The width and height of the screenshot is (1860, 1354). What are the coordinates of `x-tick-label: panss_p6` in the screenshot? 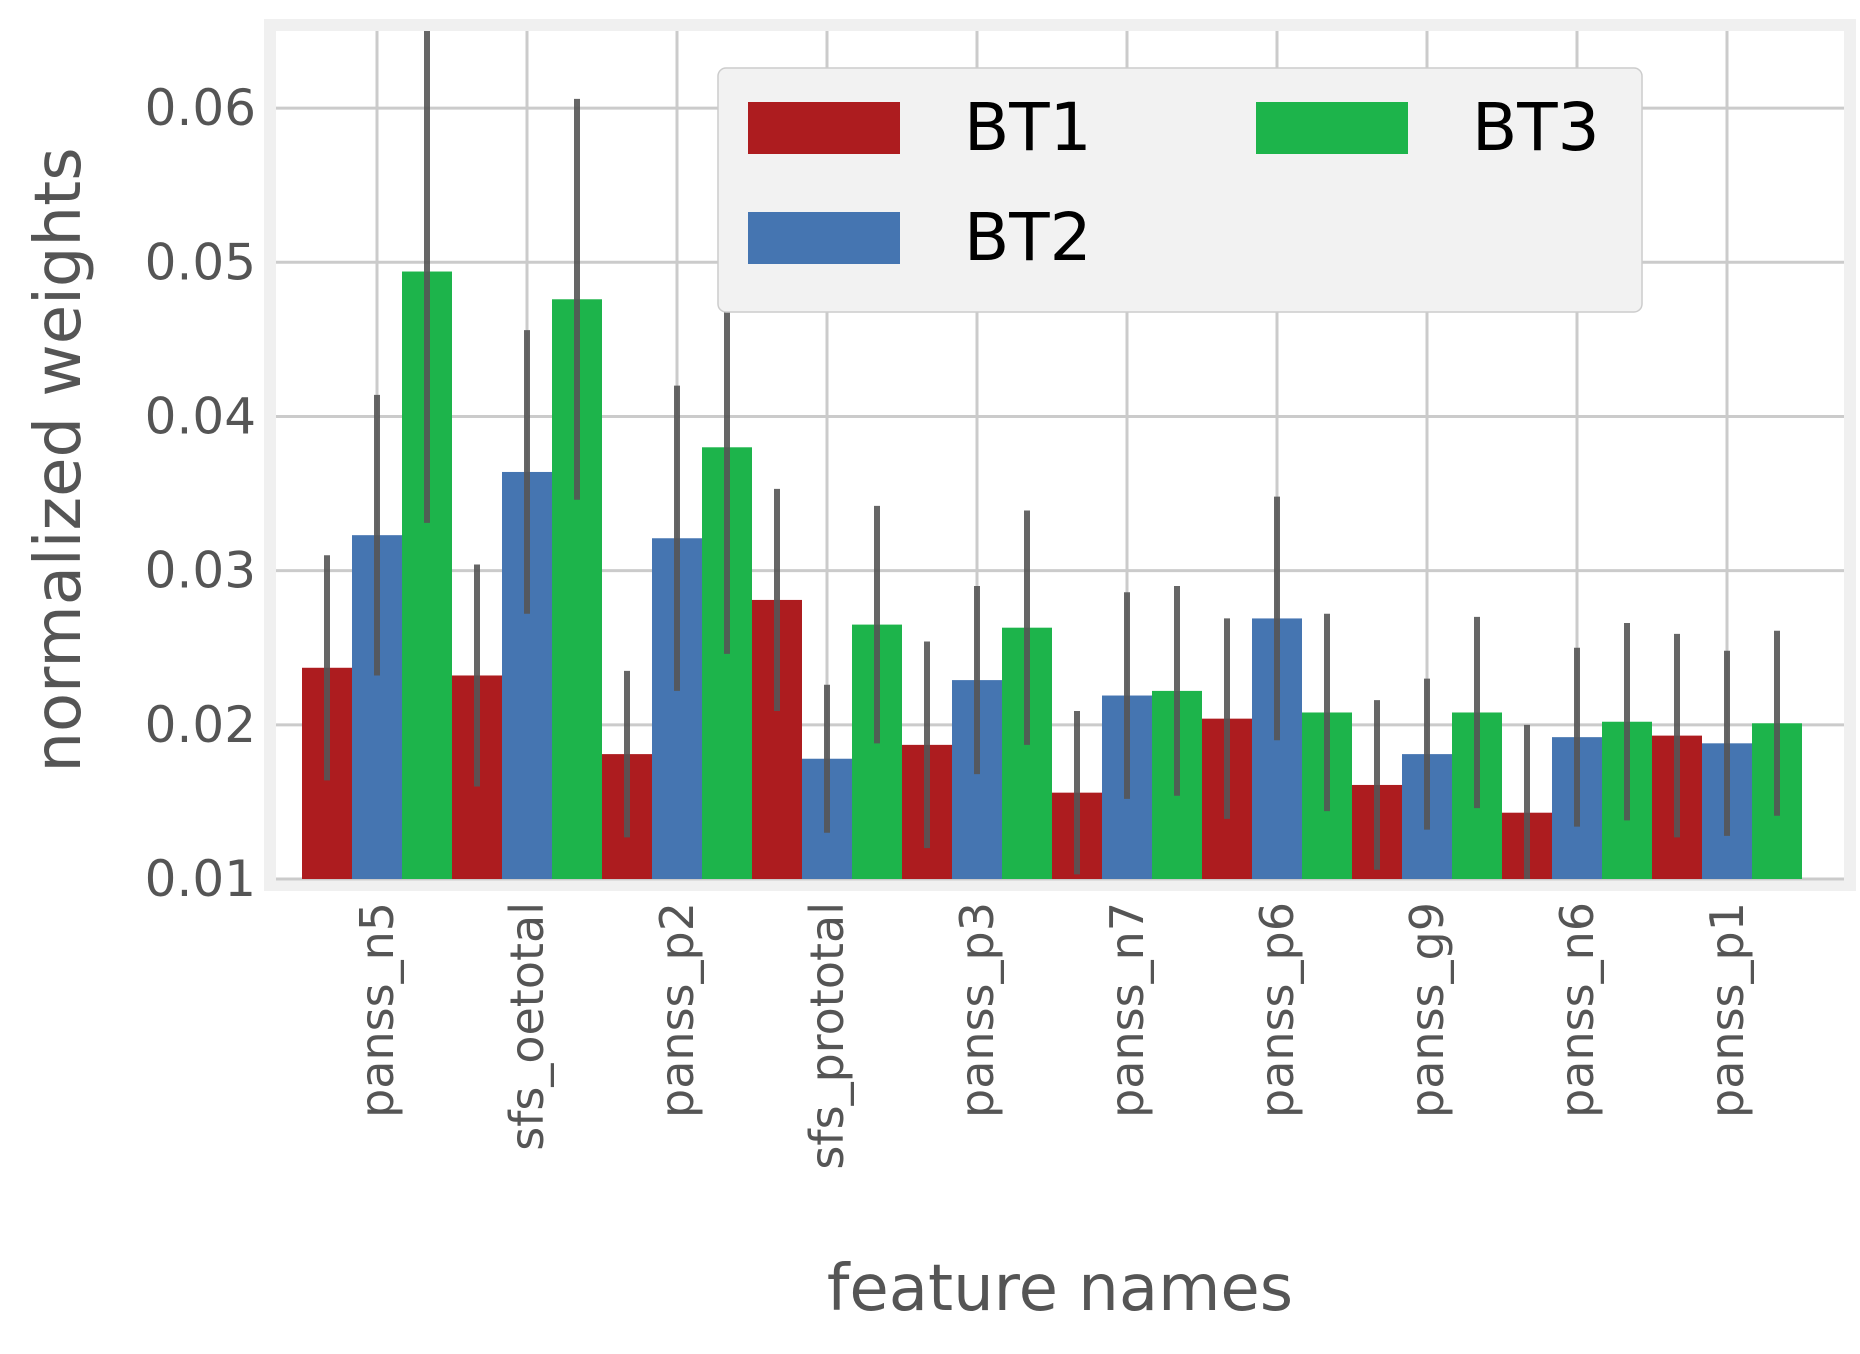 It's located at (1277, 1010).